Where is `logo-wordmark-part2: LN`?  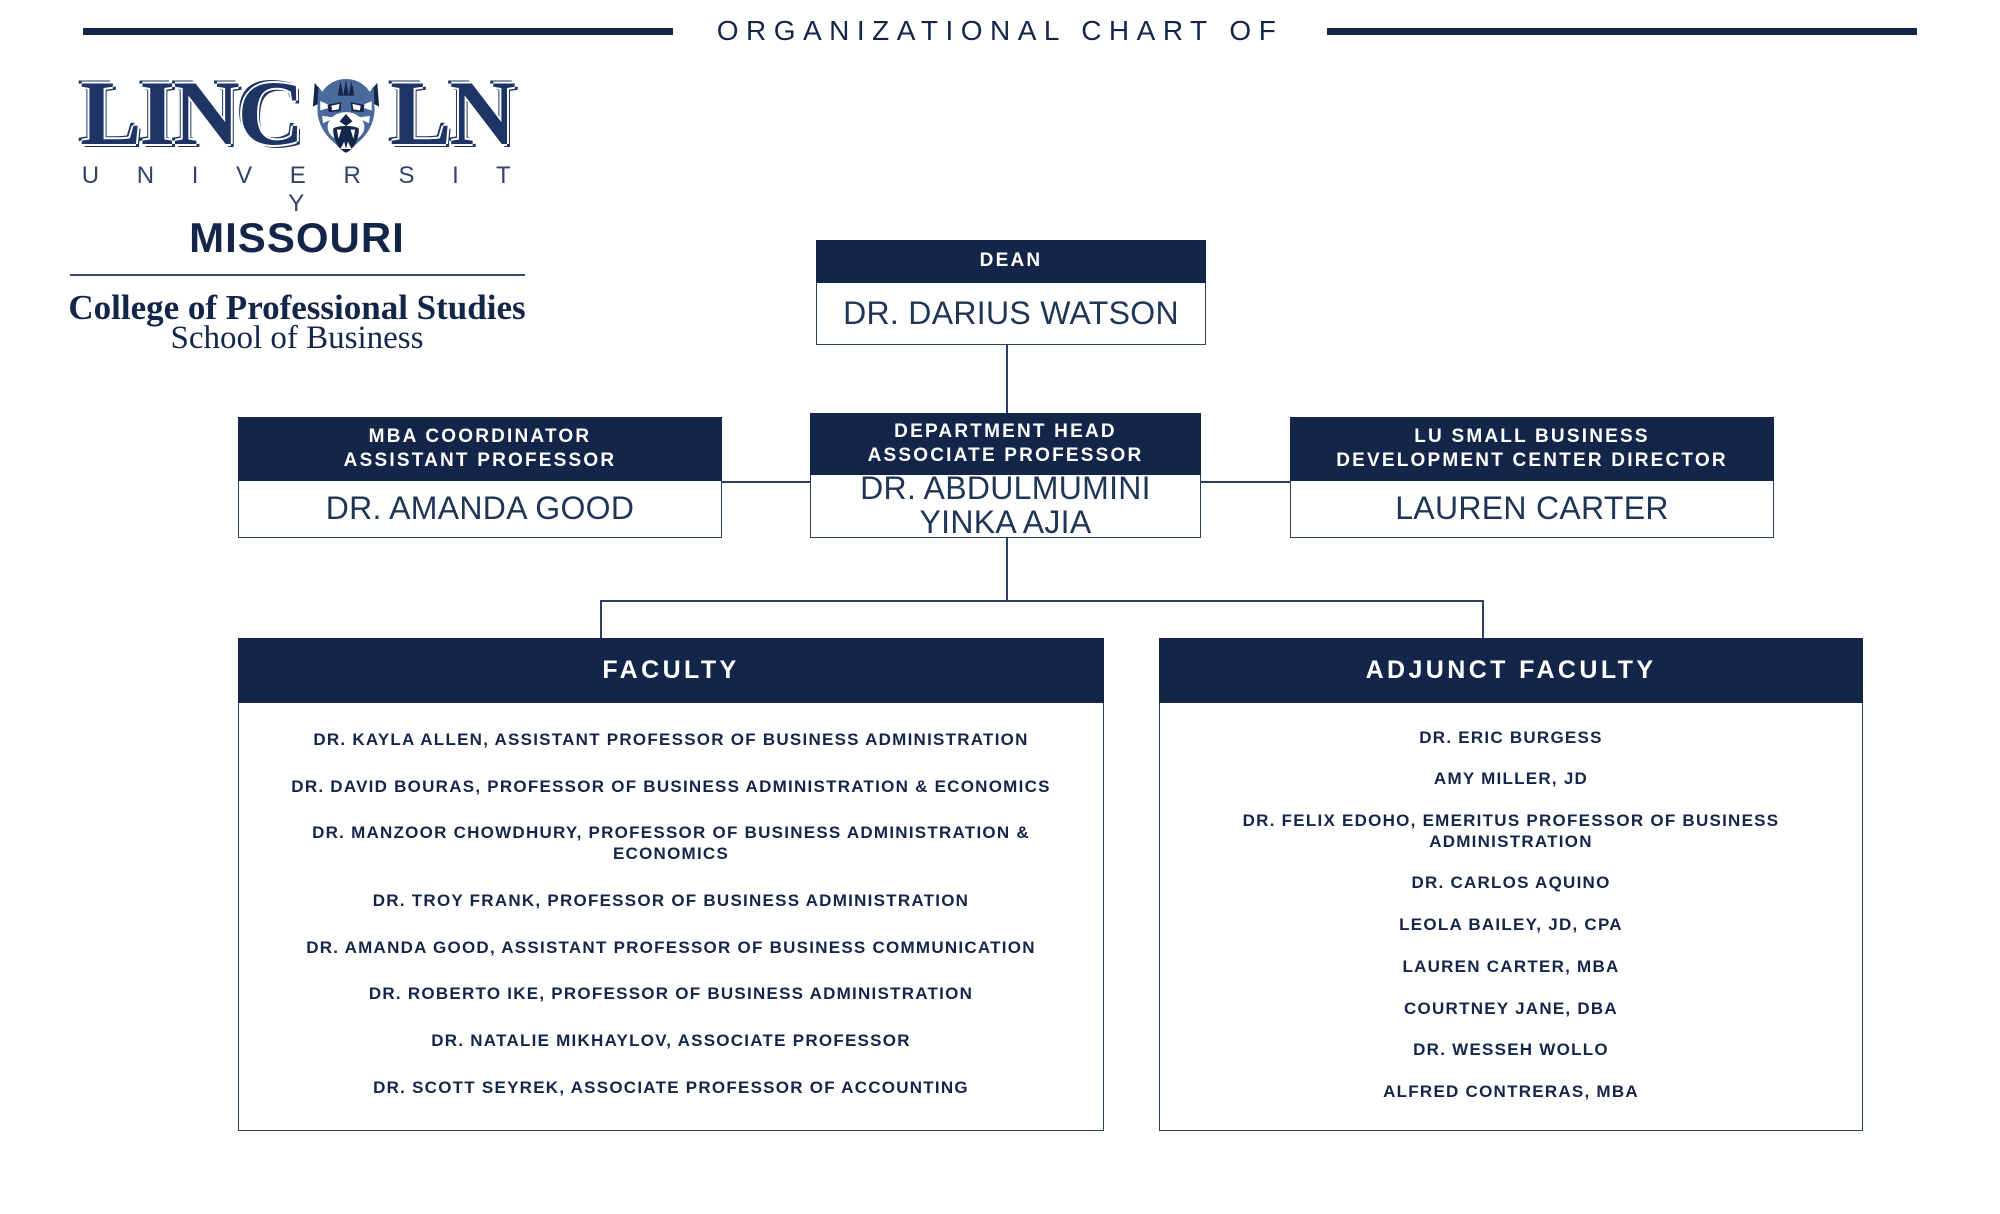
logo-wordmark-part2: LN is located at coordinates (453, 113).